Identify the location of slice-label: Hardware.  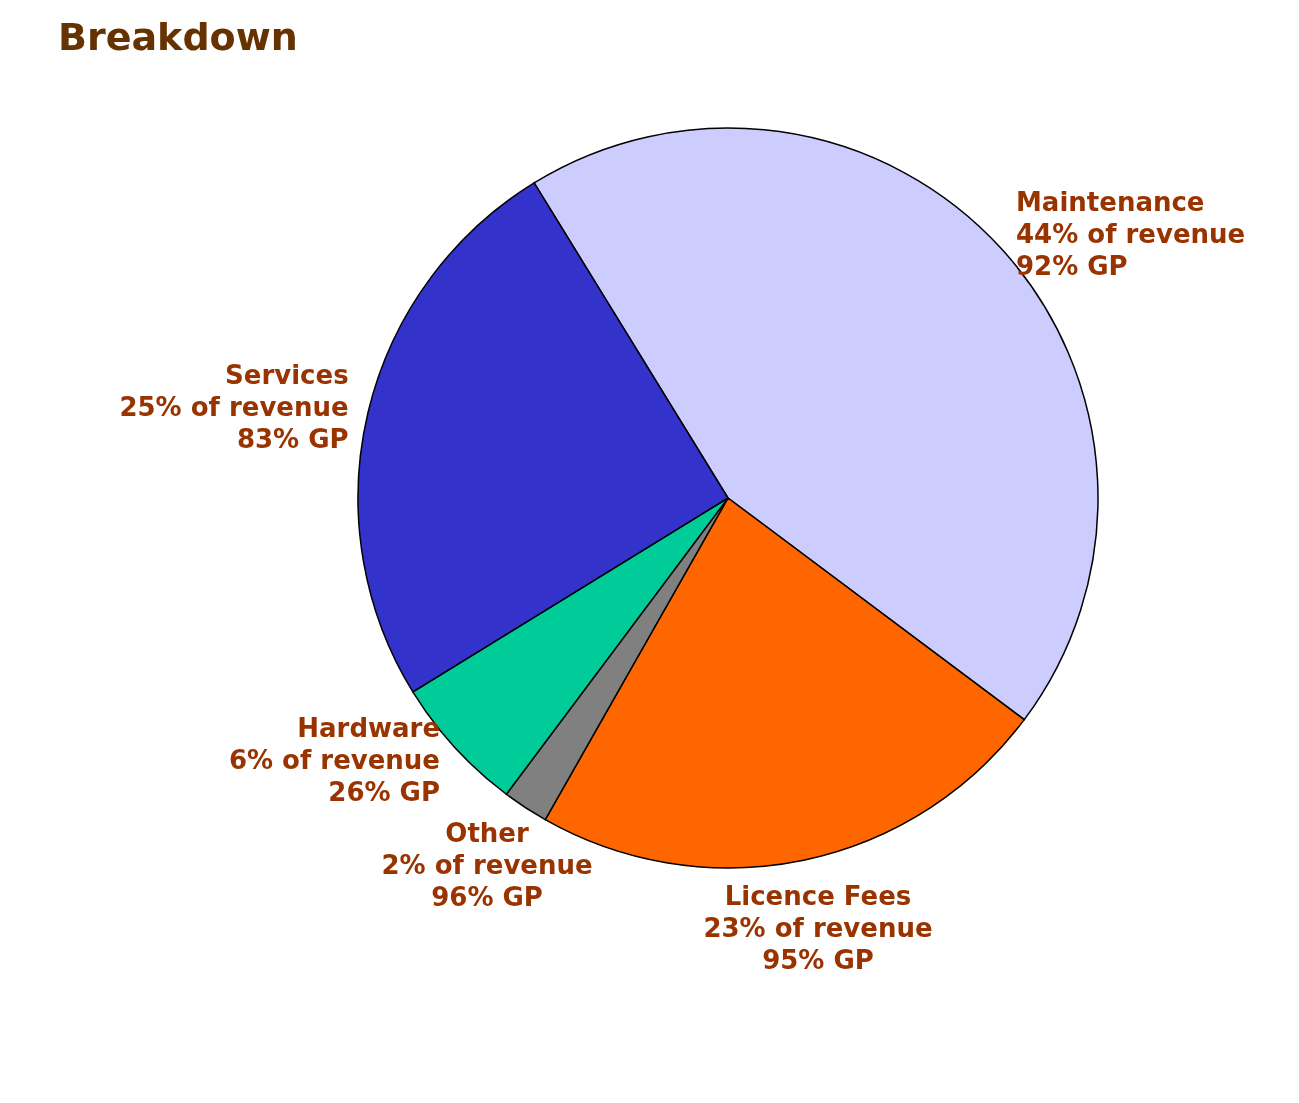
(368, 727).